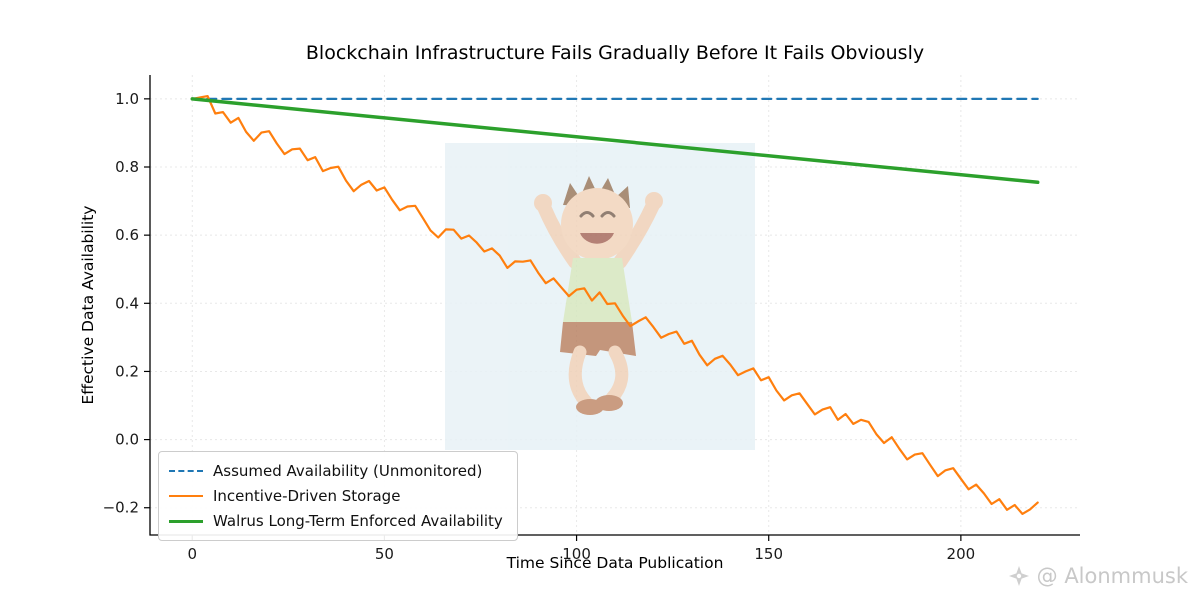 This screenshot has height=600, width=1200. What do you see at coordinates (358, 521) in the screenshot?
I see `legend-label: Walrus Long-Term Enforced Availability` at bounding box center [358, 521].